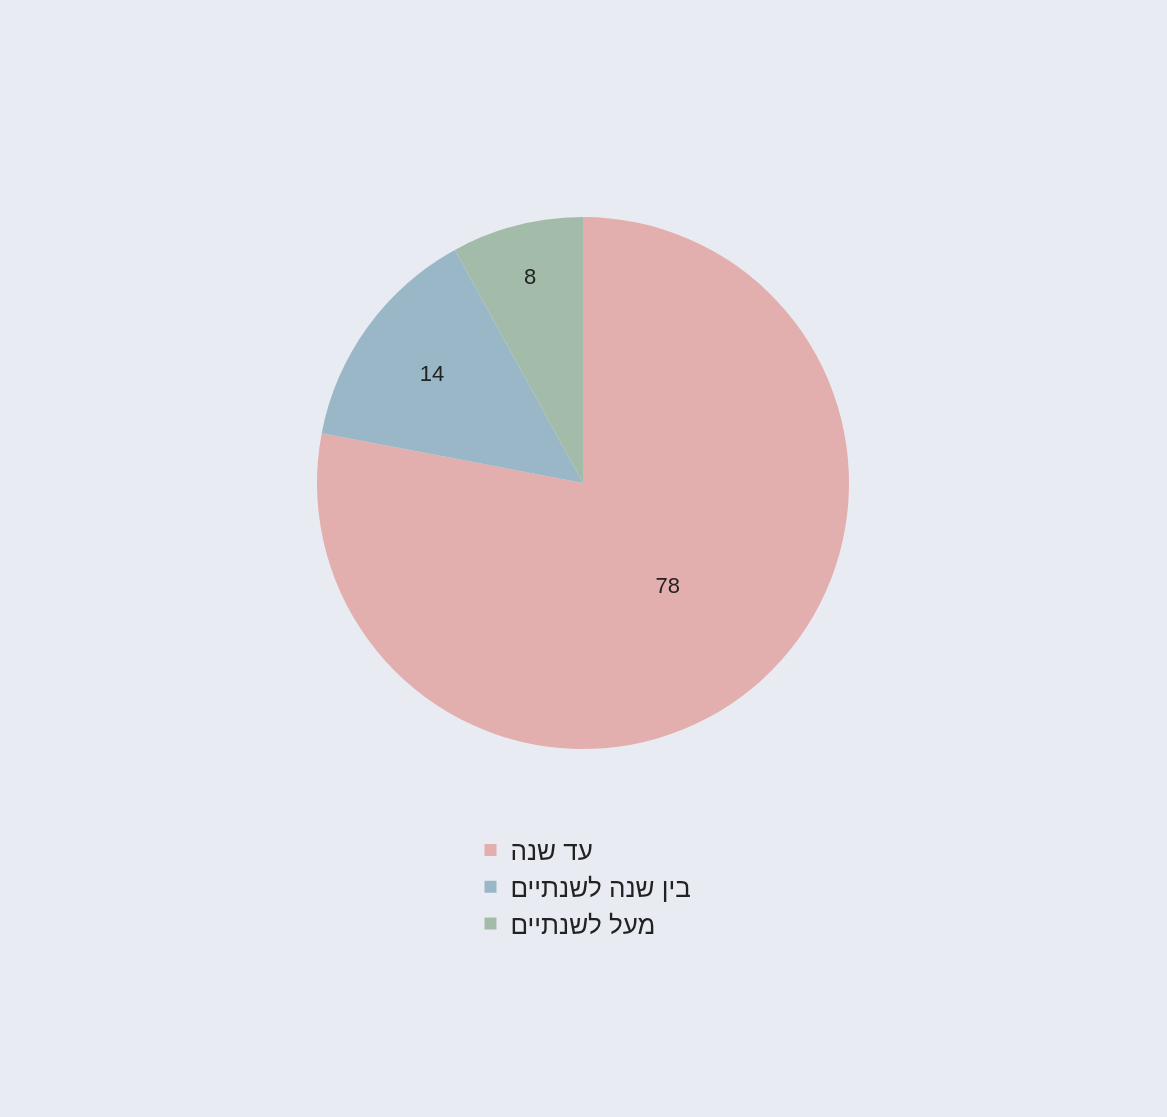 The image size is (1167, 1117). Describe the element at coordinates (600, 887) in the screenshot. I see `legend-label: בין שנה לשנתיים` at that location.